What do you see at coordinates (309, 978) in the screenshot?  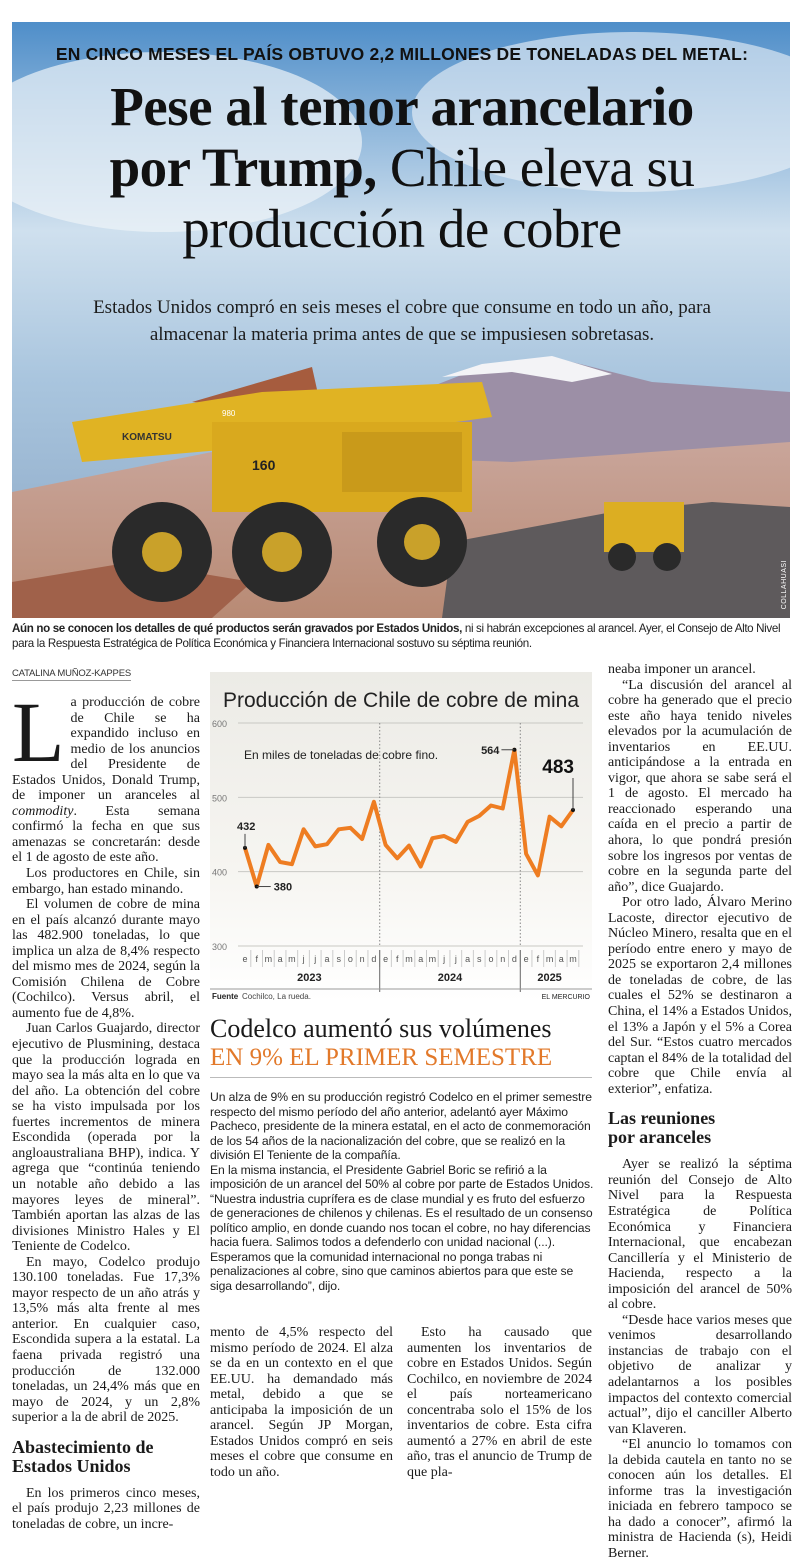 I see `year-label: 2023` at bounding box center [309, 978].